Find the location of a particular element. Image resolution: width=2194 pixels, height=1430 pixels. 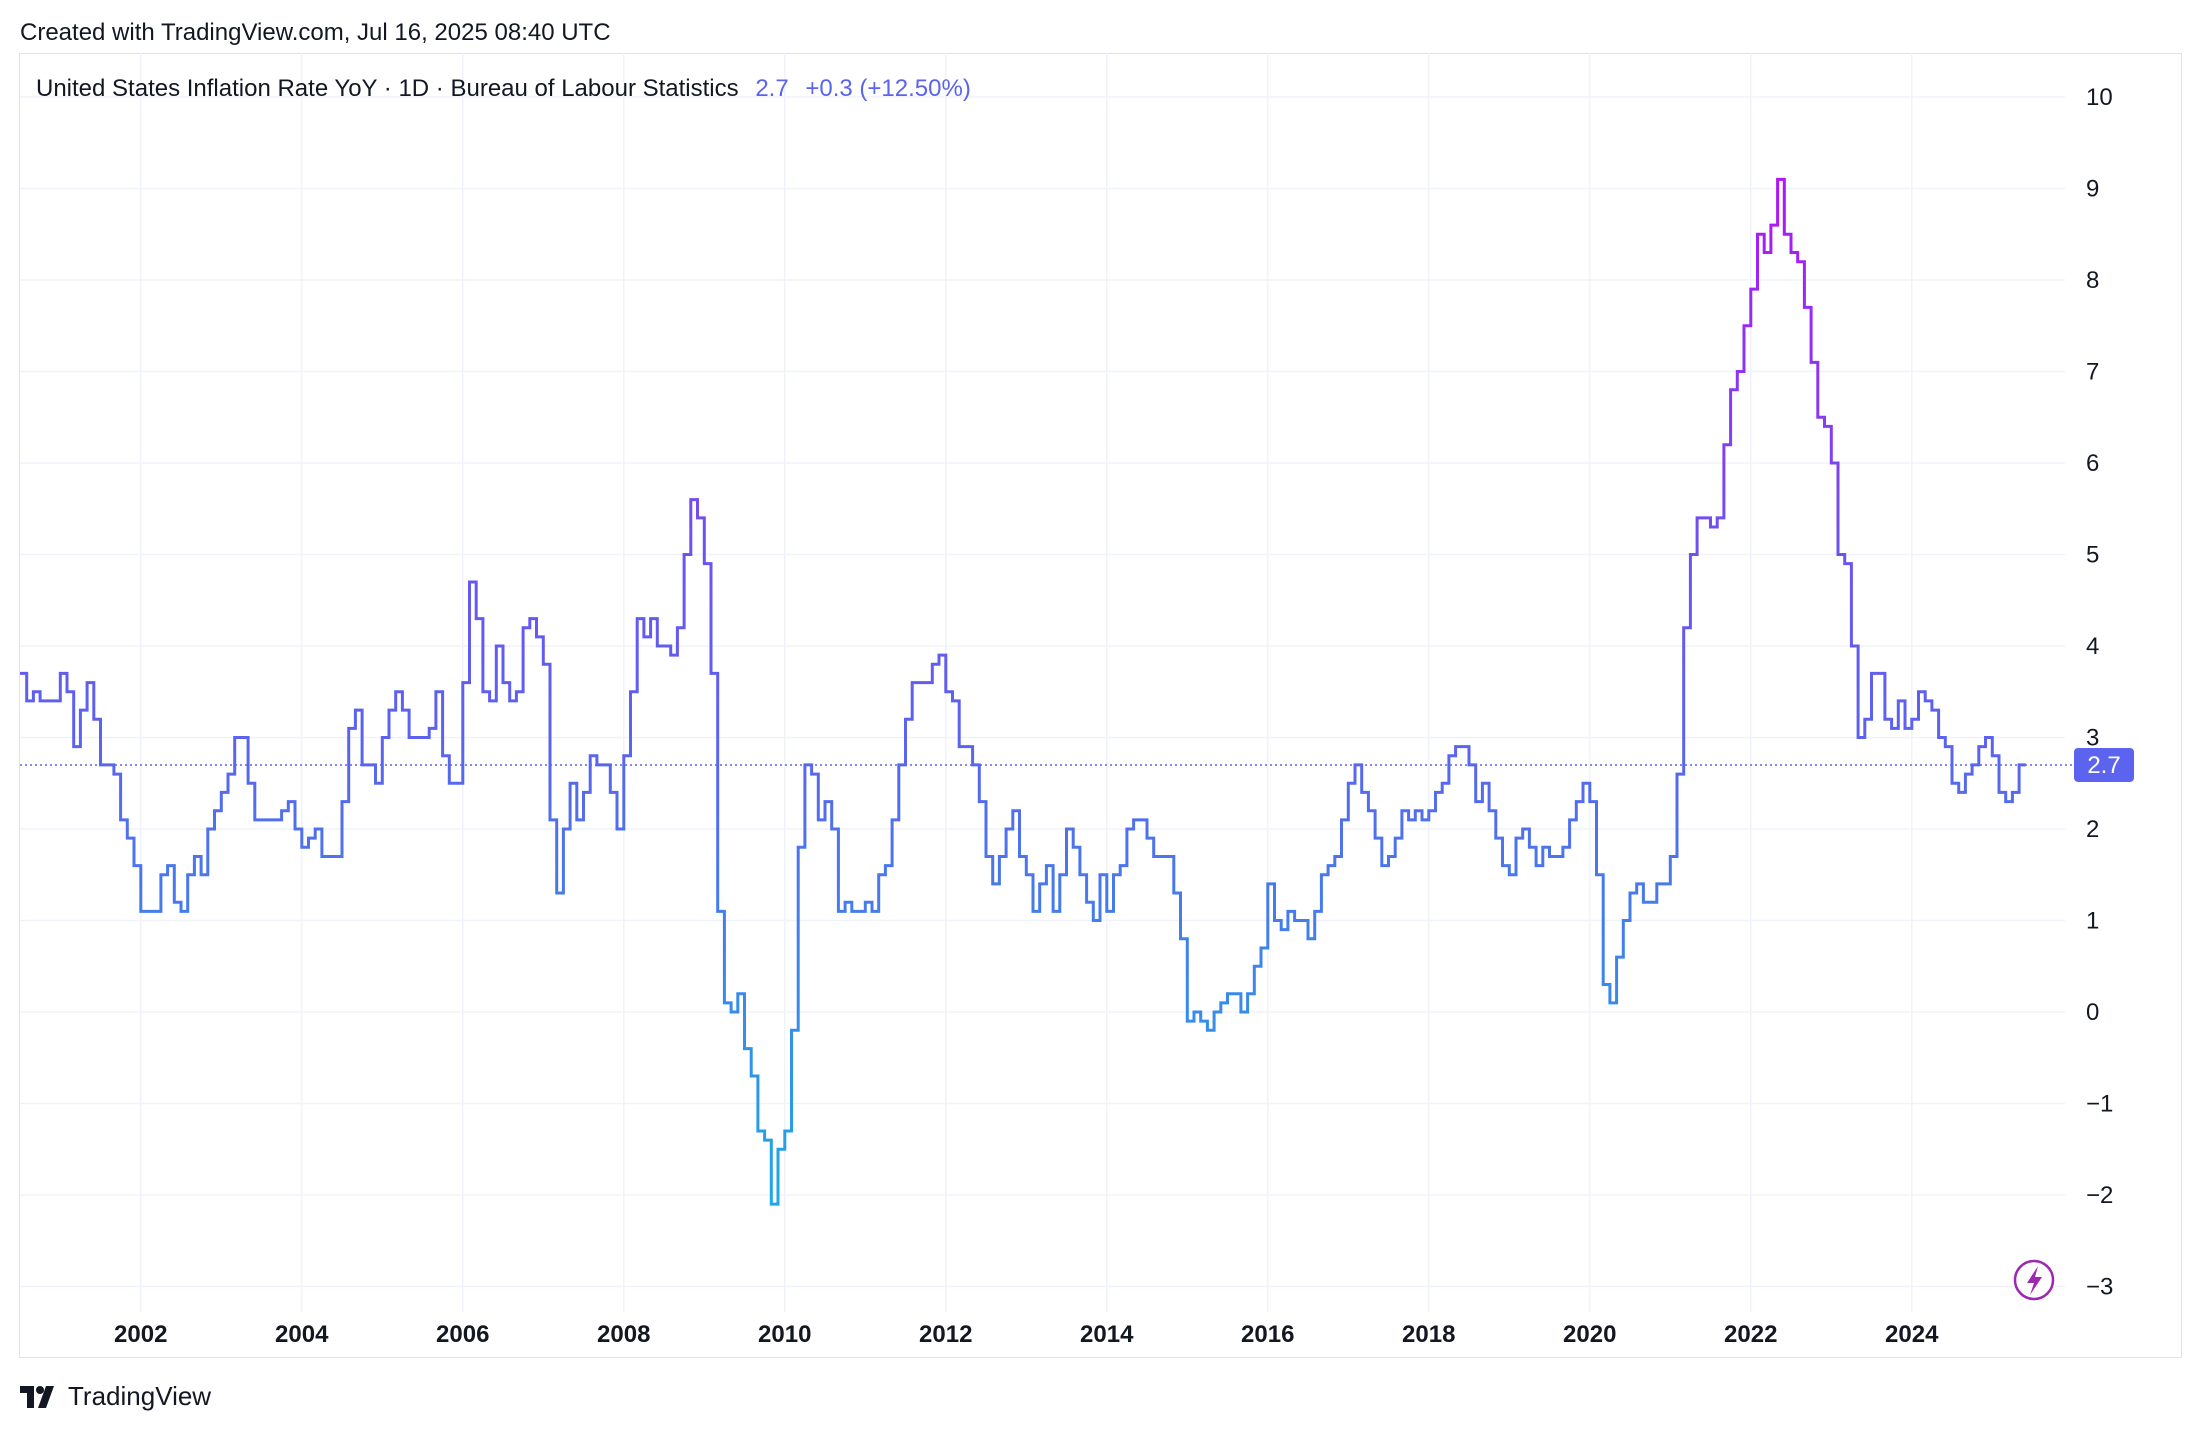

y-tick-label: −2 is located at coordinates (2099, 1195).